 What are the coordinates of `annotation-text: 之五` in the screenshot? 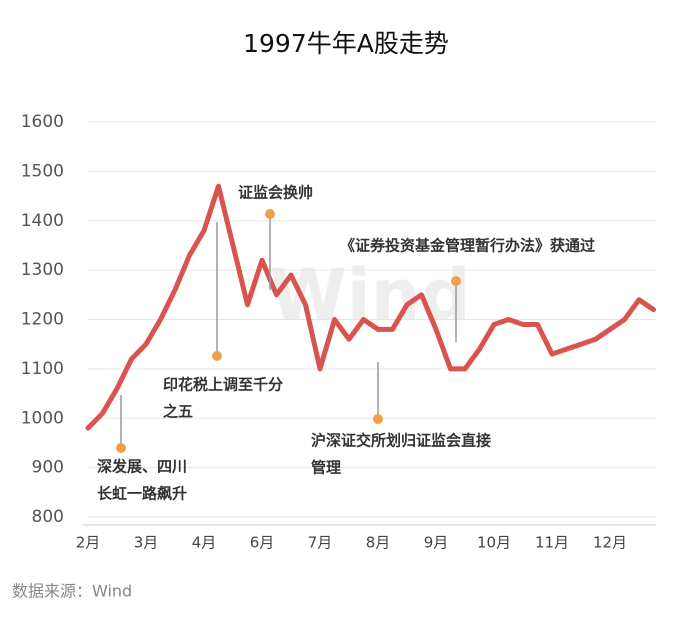 It's located at (178, 412).